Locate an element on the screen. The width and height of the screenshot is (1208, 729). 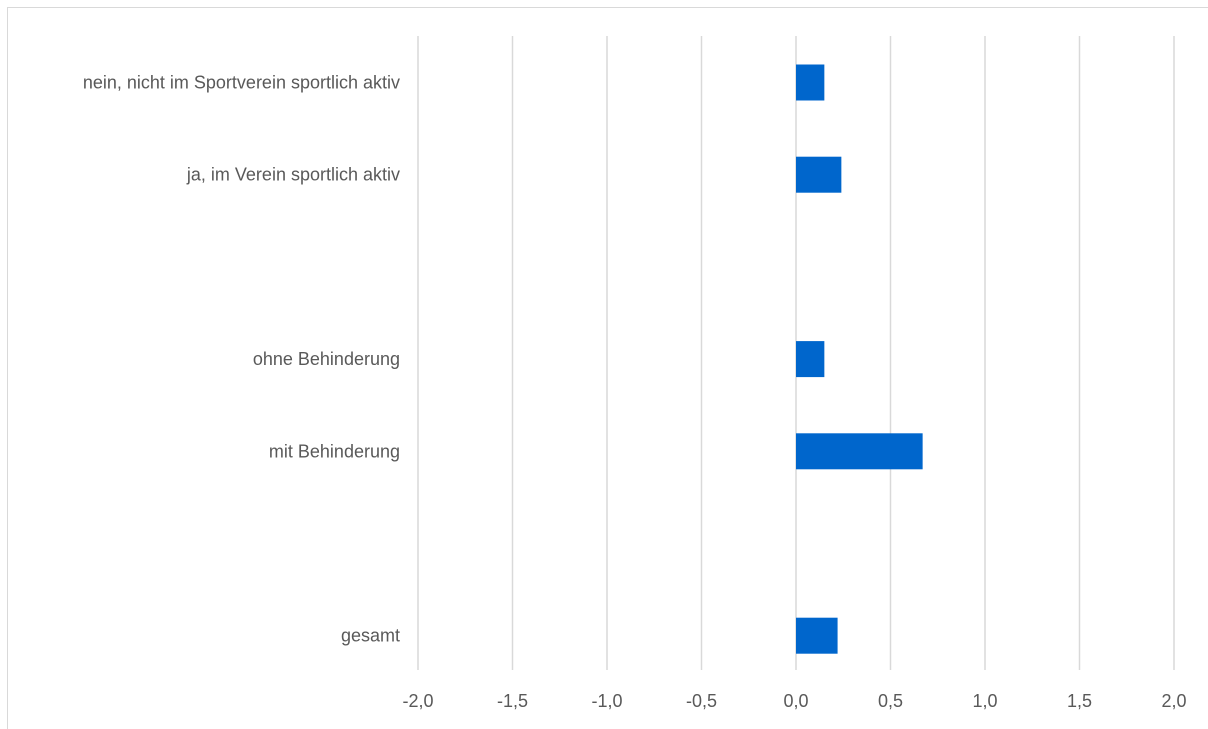
x-tick-label: 1,0 is located at coordinates (984, 701).